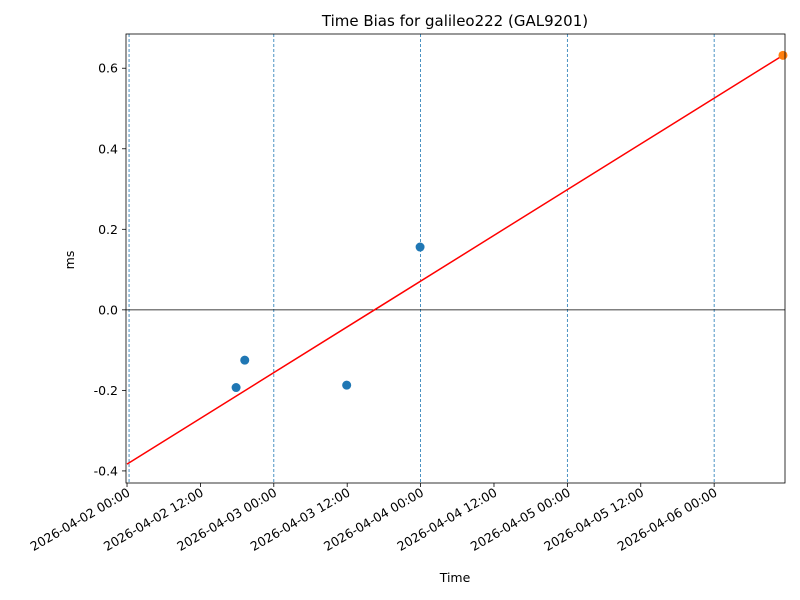 Image resolution: width=800 pixels, height=600 pixels. I want to click on y-tick-label: 0.2, so click(108, 229).